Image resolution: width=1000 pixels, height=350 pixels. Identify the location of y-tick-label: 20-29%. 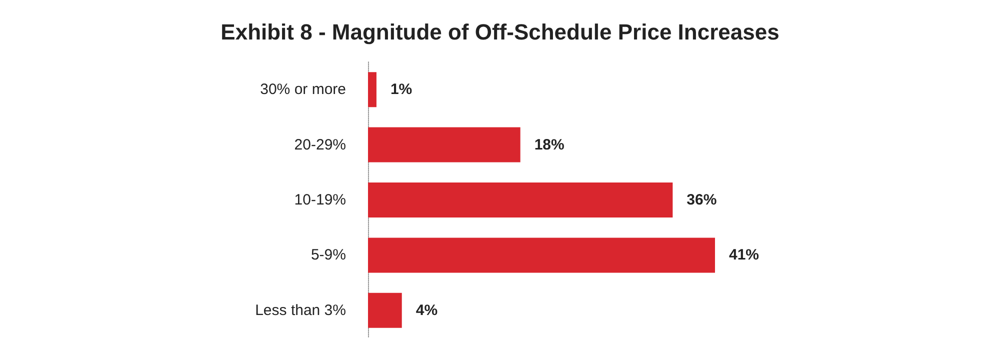
(320, 145).